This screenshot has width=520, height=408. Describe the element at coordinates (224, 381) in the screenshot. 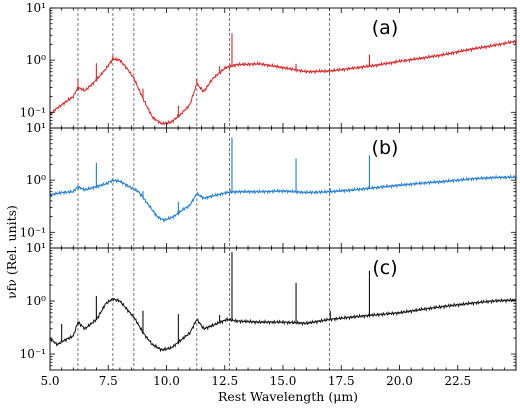

I see `x-tick-label: 12.5` at that location.